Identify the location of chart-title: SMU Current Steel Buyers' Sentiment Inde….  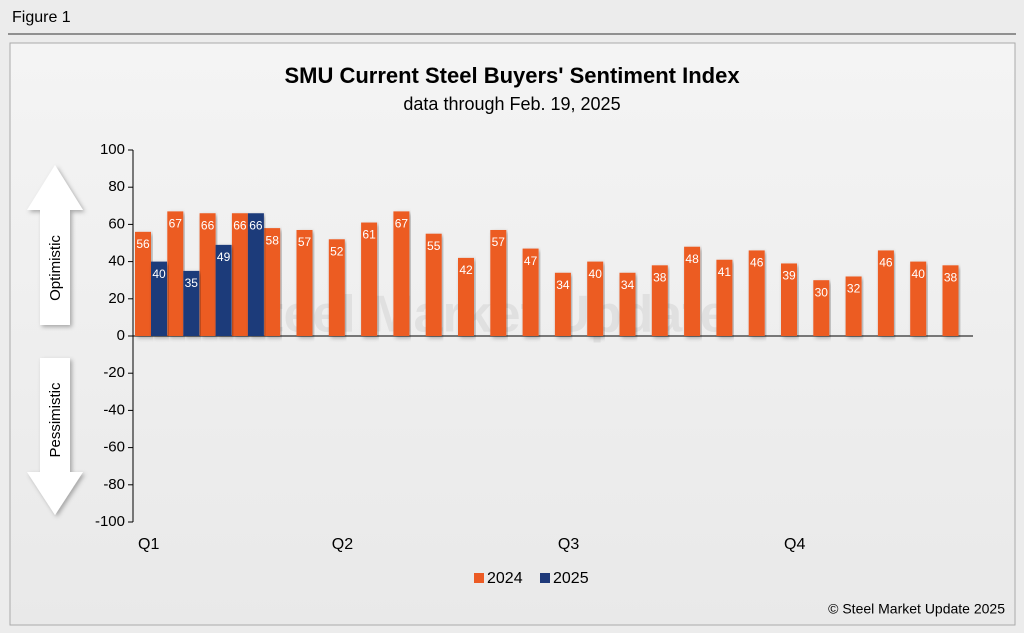
(512, 75).